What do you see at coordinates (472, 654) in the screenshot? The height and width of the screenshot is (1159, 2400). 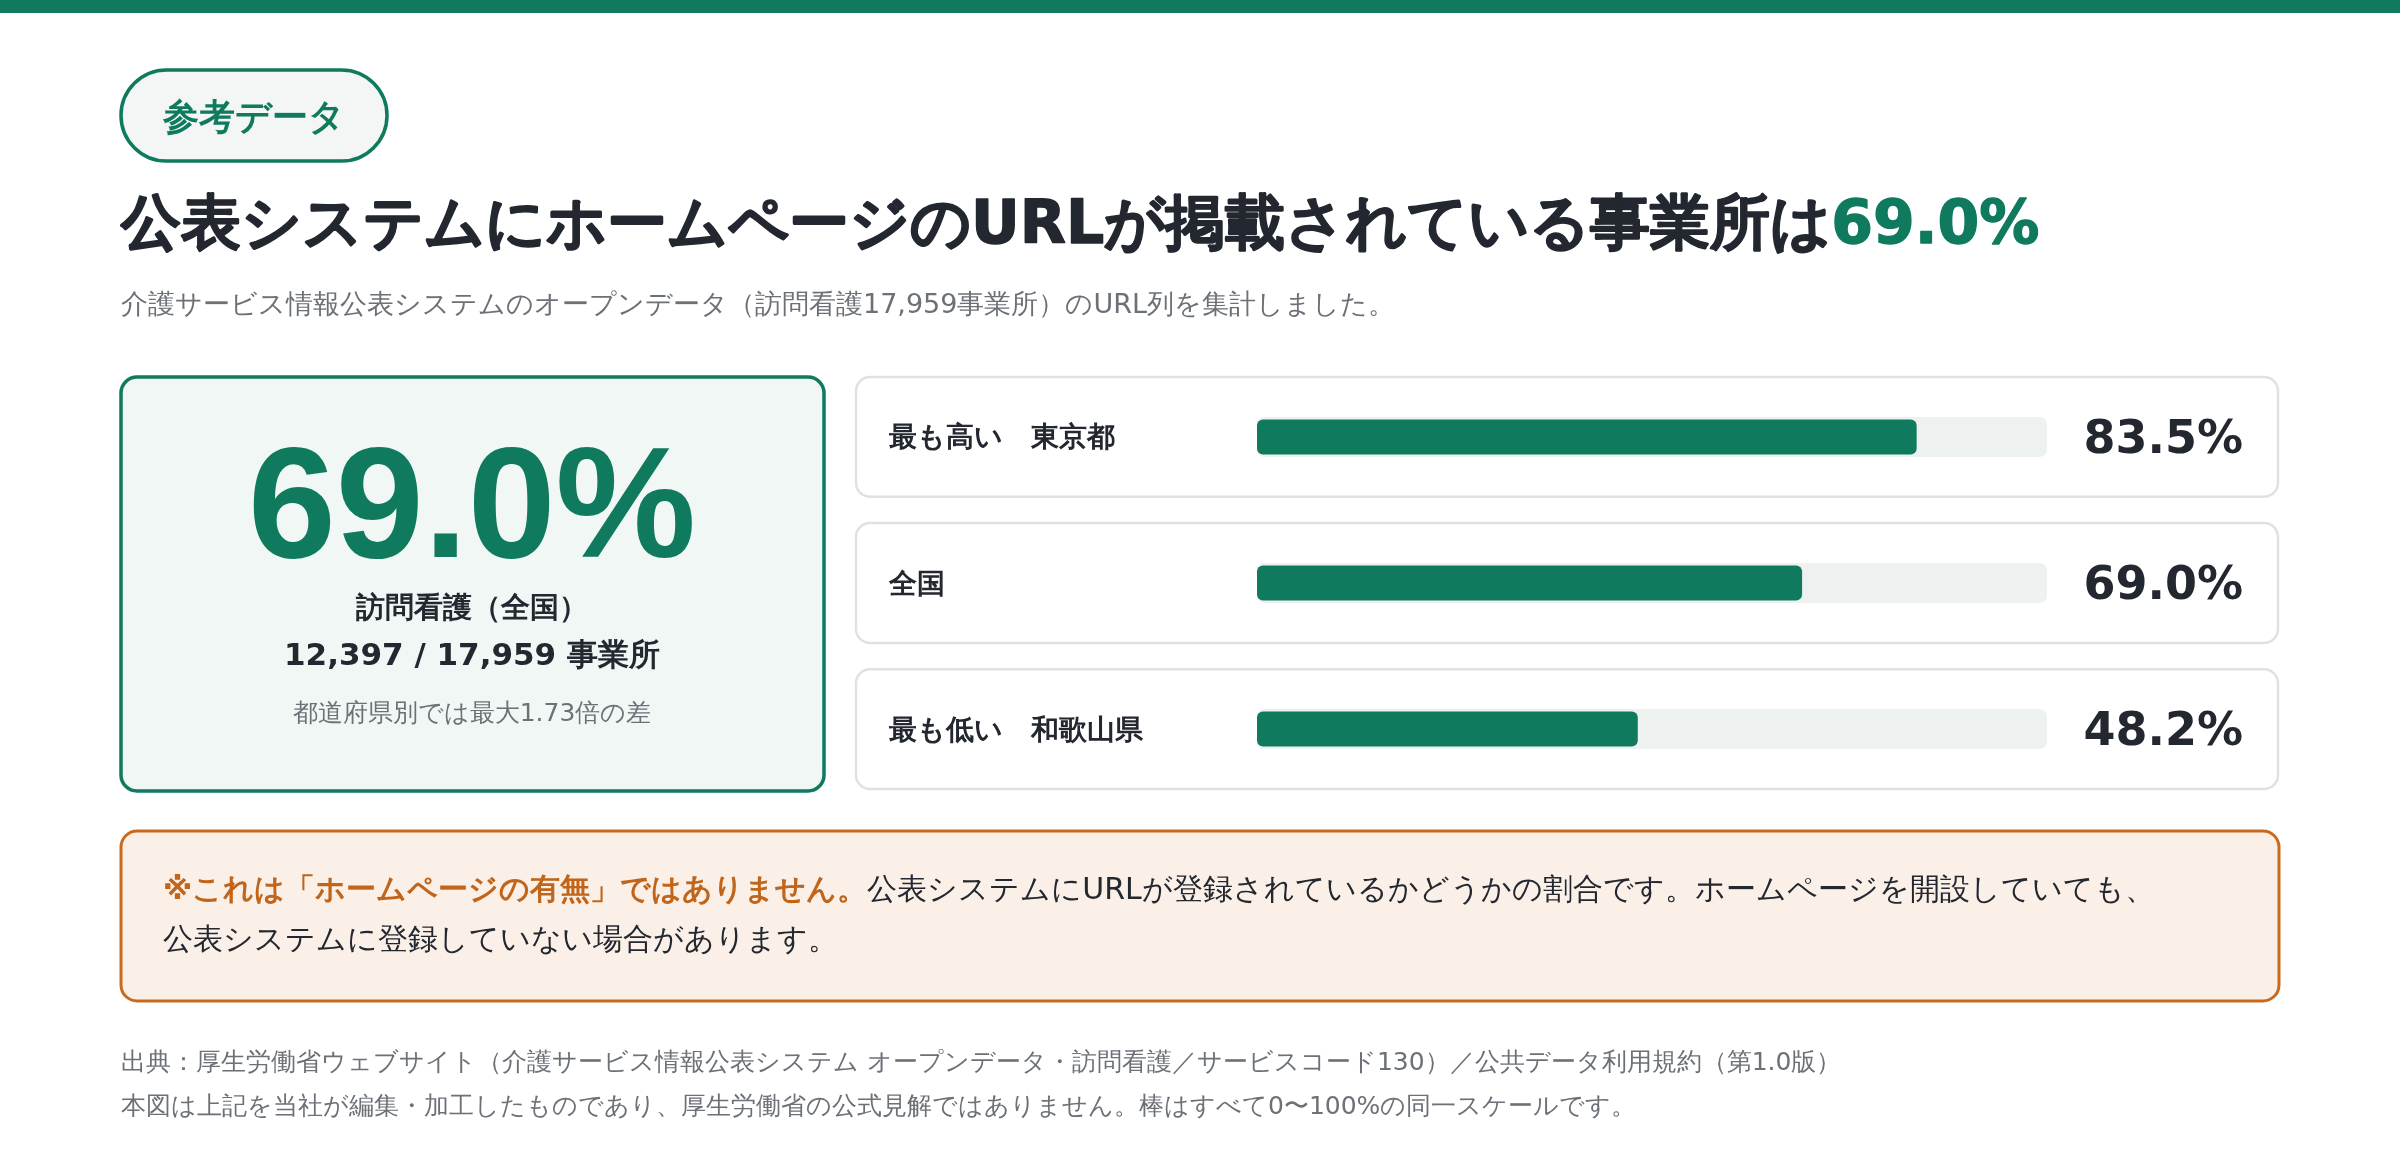 I see `text: 12,397 / 17,959 事業所` at bounding box center [472, 654].